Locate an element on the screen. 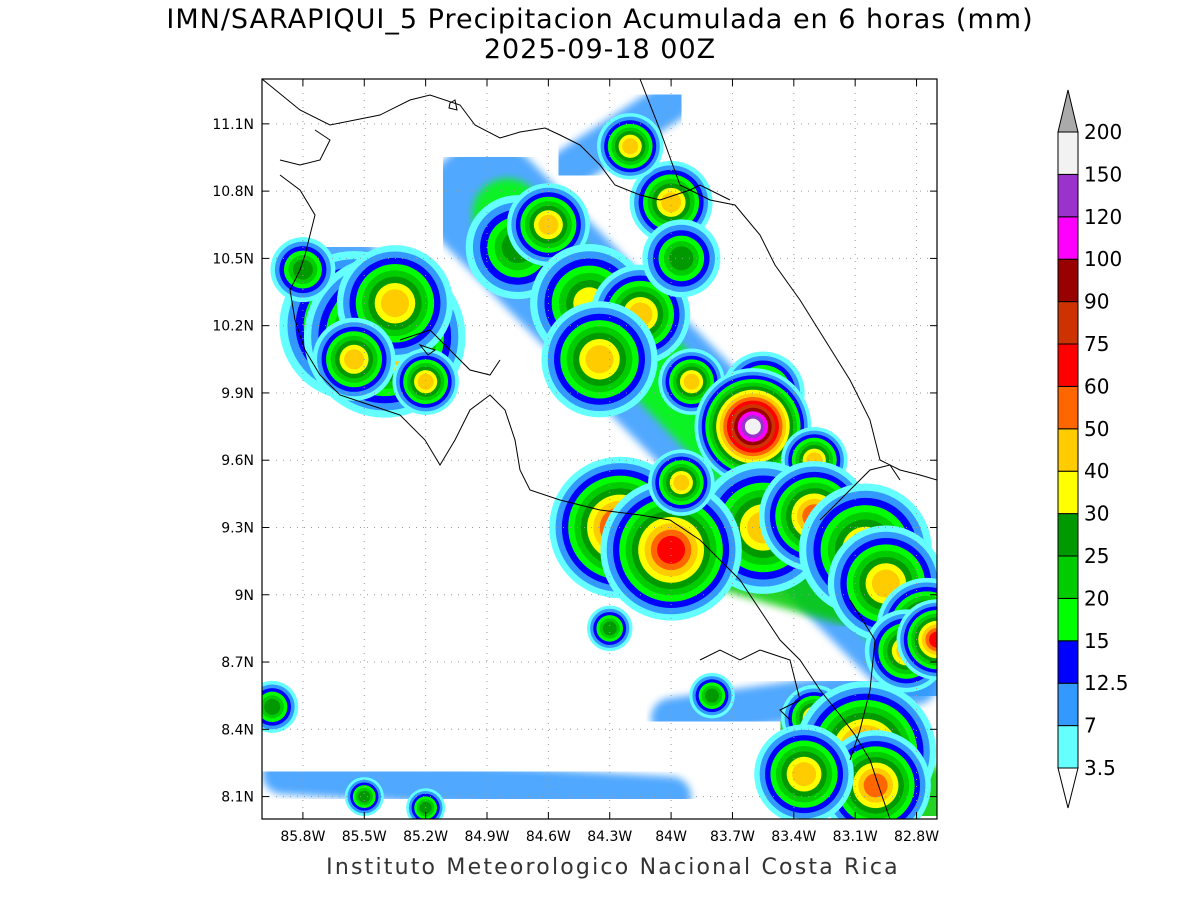 The width and height of the screenshot is (1200, 900). lon-tick-label: 83.7W is located at coordinates (732, 837).